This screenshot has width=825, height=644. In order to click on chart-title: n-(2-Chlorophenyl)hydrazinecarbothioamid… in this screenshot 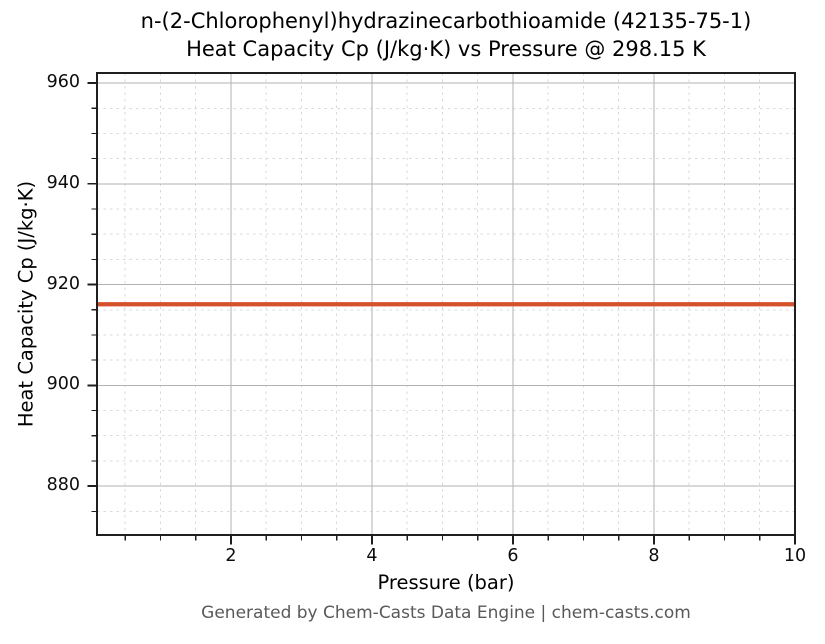, I will do `click(446, 35)`.